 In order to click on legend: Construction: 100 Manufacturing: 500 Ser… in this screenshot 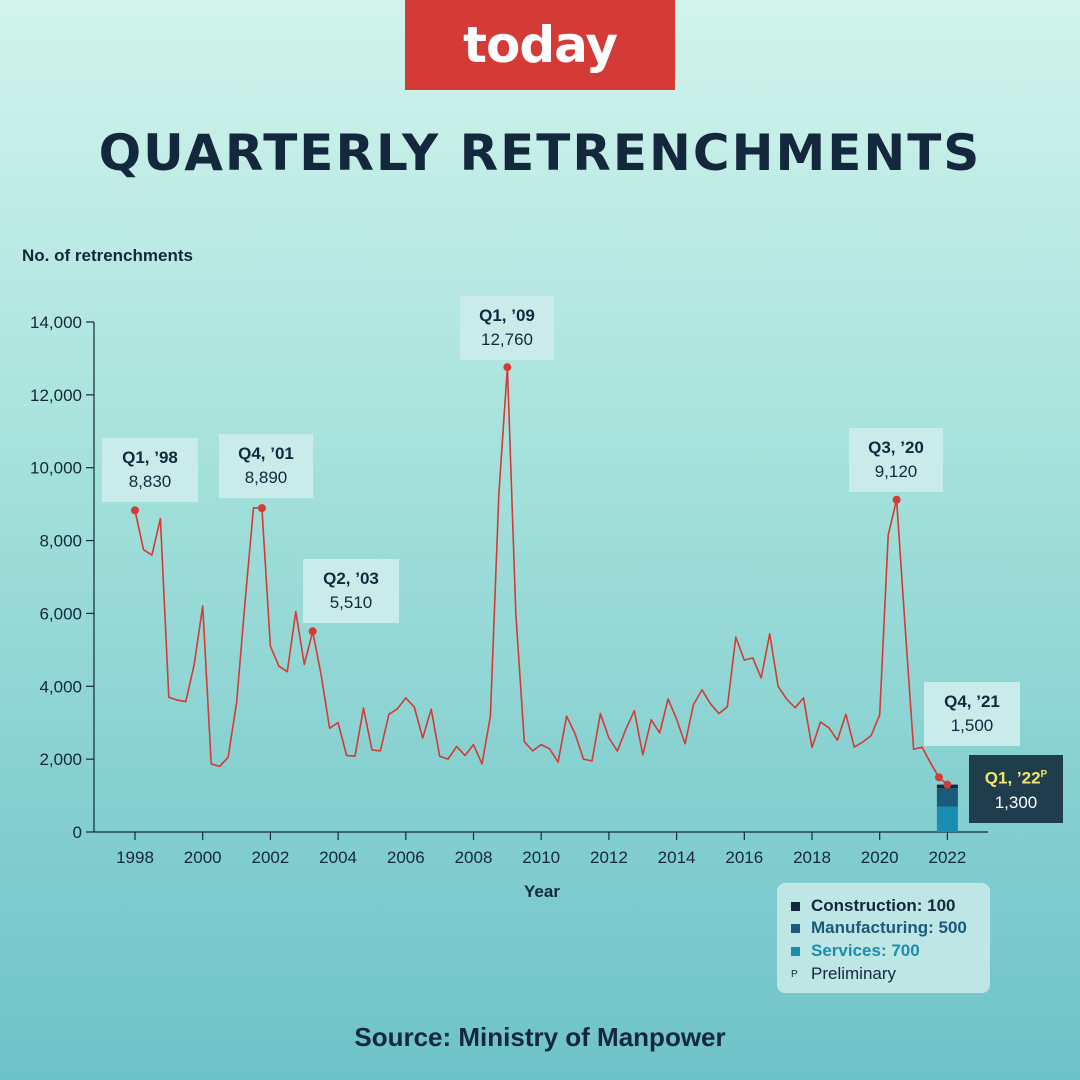, I will do `click(883, 938)`.